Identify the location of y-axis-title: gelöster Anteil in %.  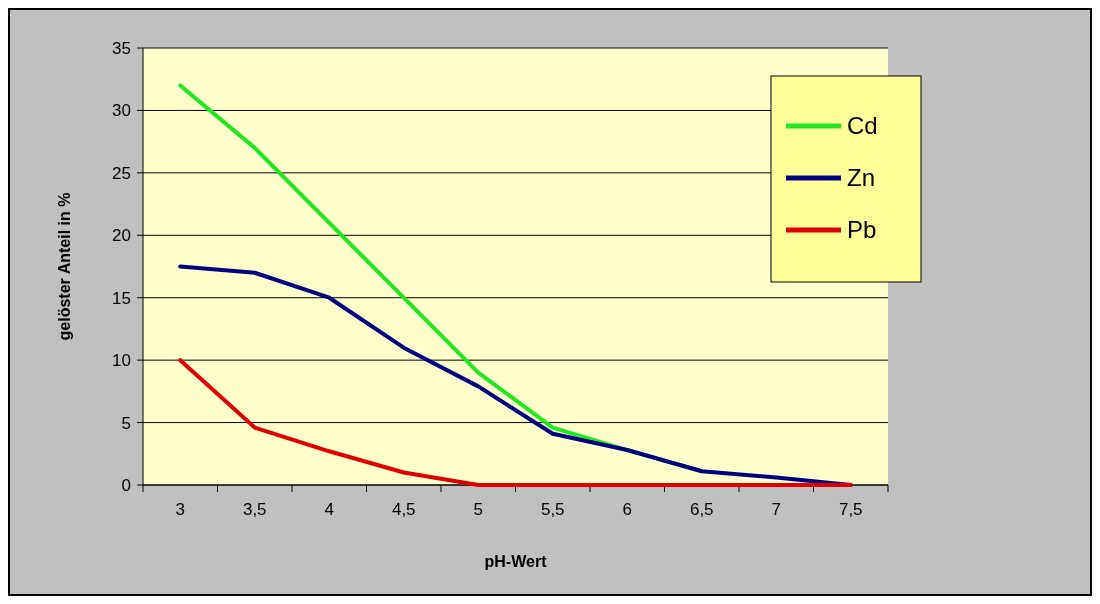
(64, 266).